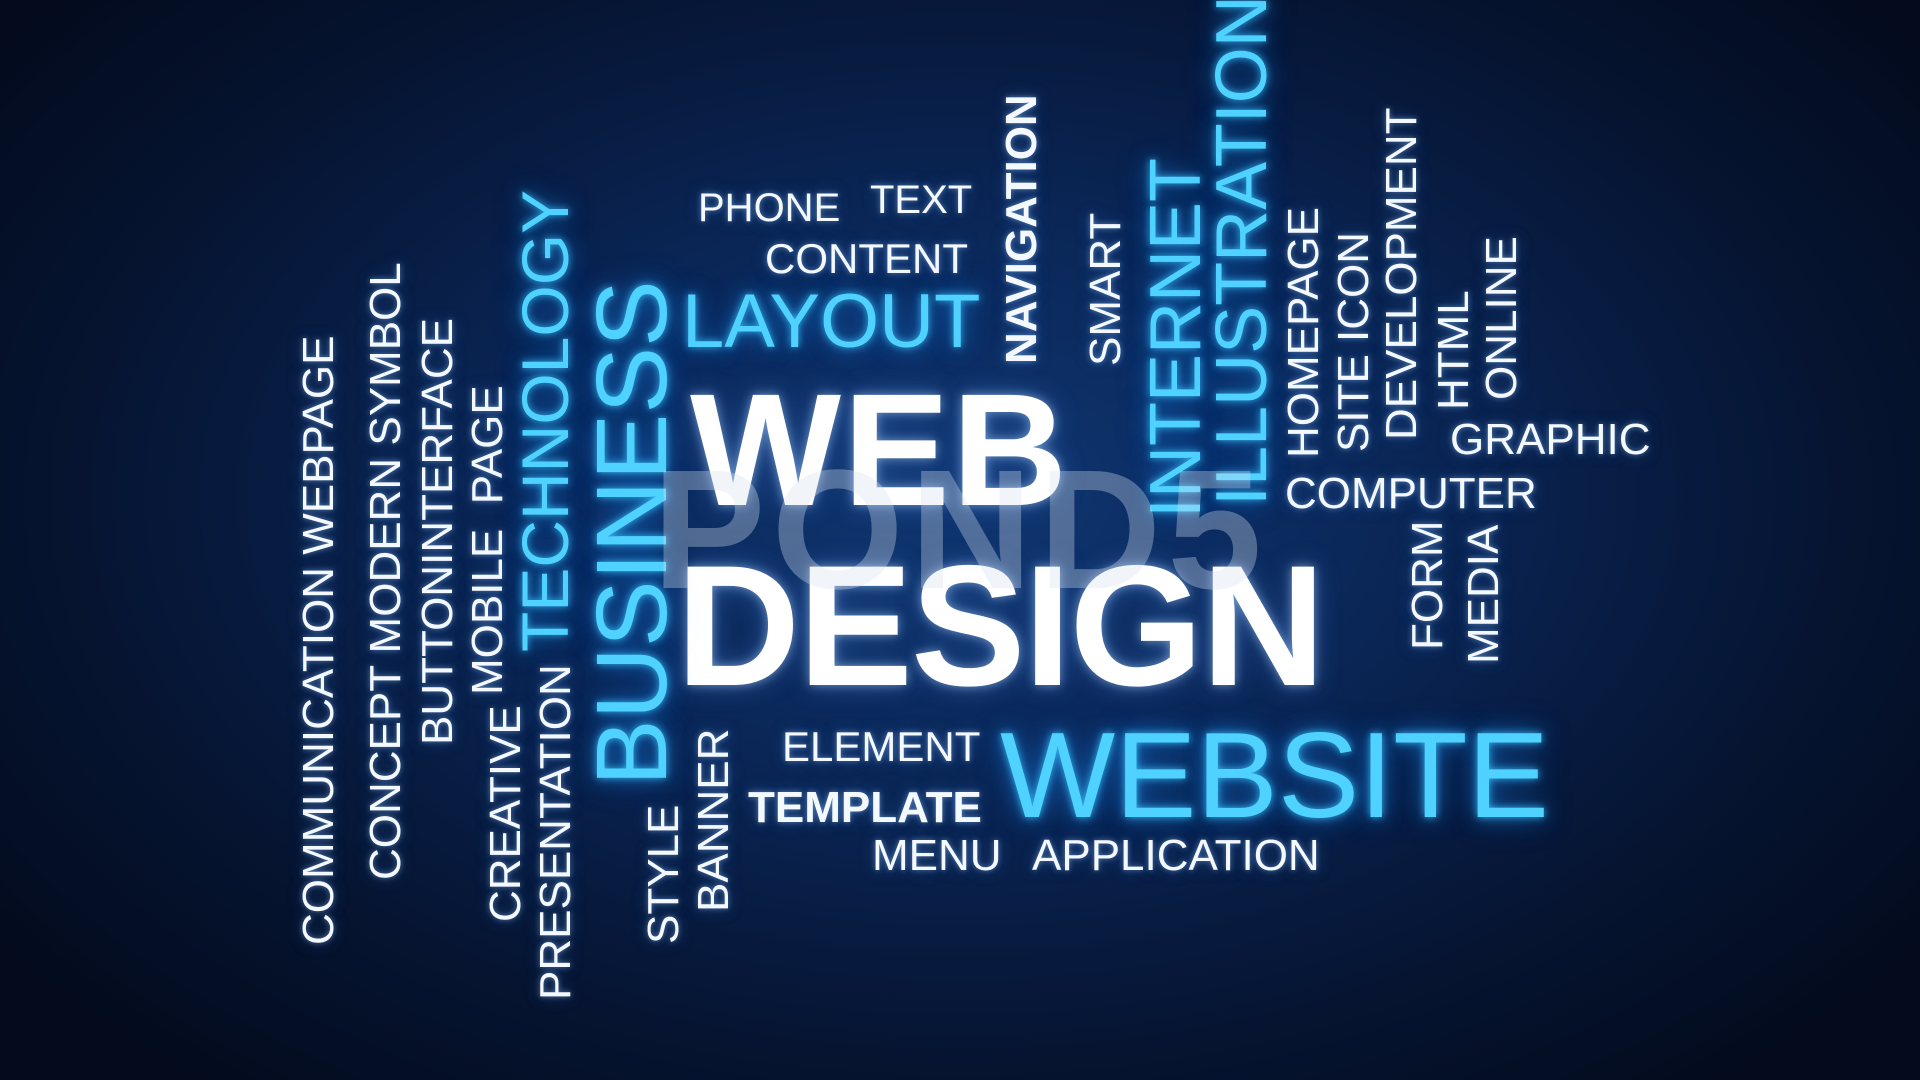 The image size is (1920, 1080). Describe the element at coordinates (1105, 289) in the screenshot. I see `word-smart: SMART` at that location.